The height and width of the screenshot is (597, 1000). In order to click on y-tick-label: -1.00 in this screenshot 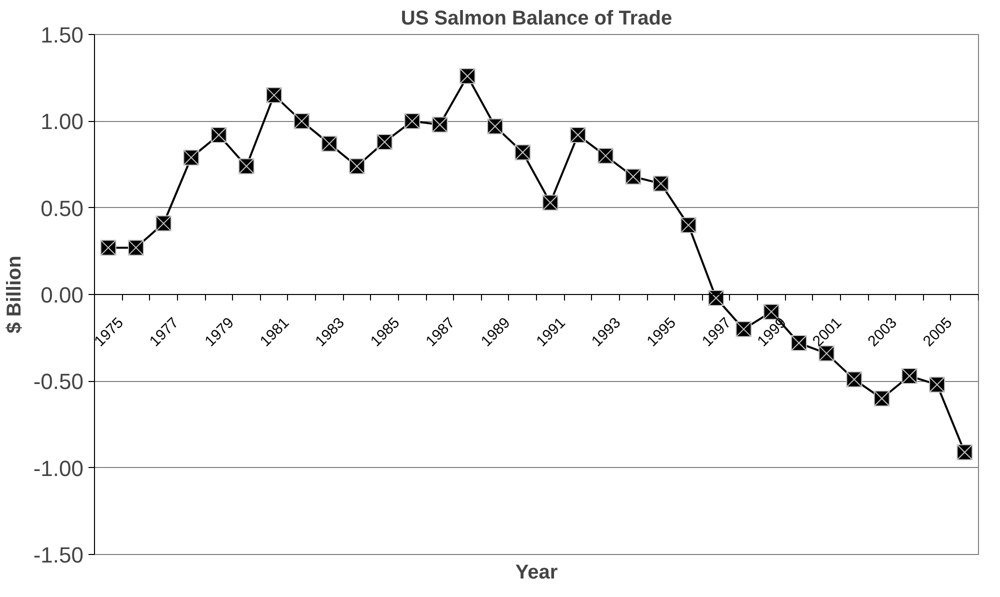, I will do `click(58, 468)`.